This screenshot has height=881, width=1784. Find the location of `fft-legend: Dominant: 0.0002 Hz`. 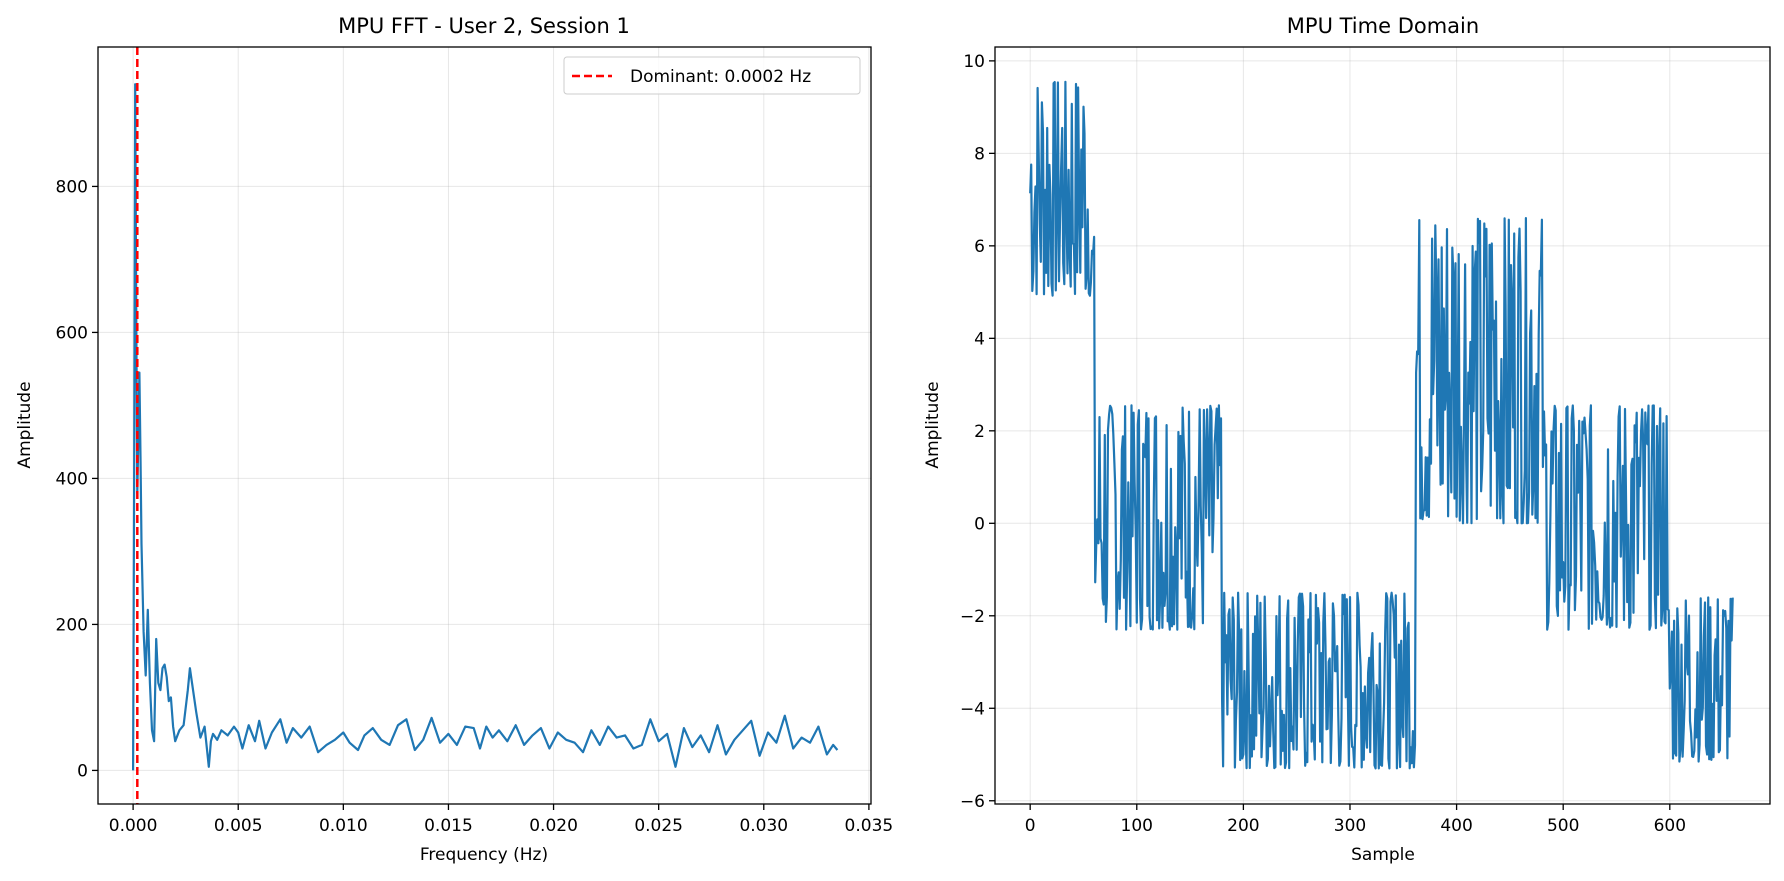

fft-legend: Dominant: 0.0002 Hz is located at coordinates (712, 75).